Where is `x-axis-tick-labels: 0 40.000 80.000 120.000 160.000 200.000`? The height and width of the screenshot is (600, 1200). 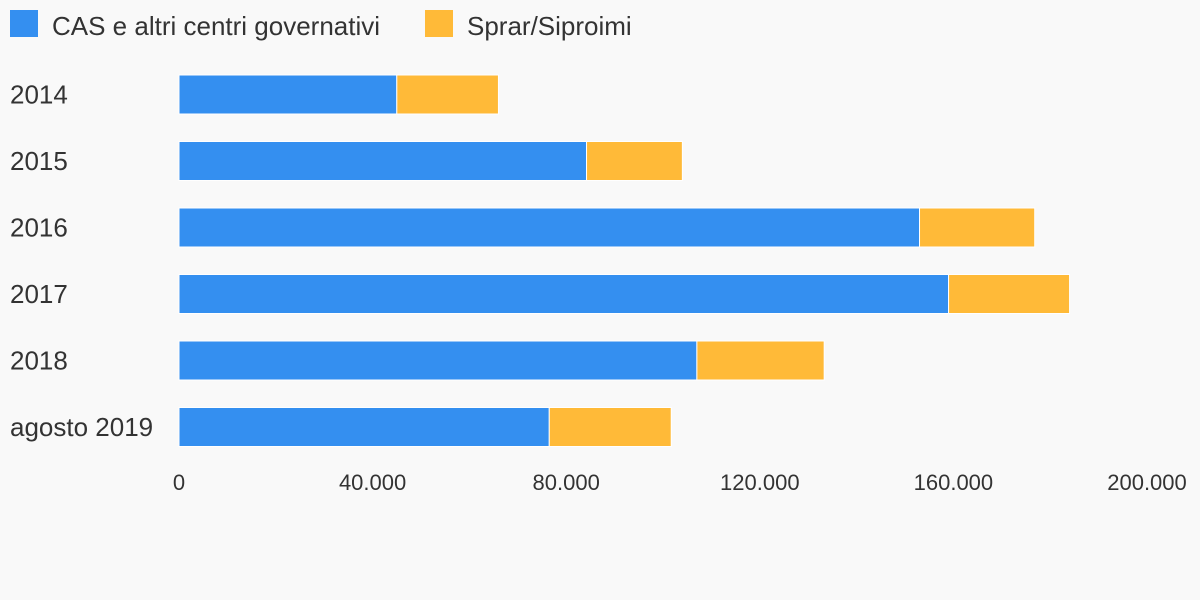
x-axis-tick-labels: 0 40.000 80.000 120.000 160.000 200.000 is located at coordinates (680, 482).